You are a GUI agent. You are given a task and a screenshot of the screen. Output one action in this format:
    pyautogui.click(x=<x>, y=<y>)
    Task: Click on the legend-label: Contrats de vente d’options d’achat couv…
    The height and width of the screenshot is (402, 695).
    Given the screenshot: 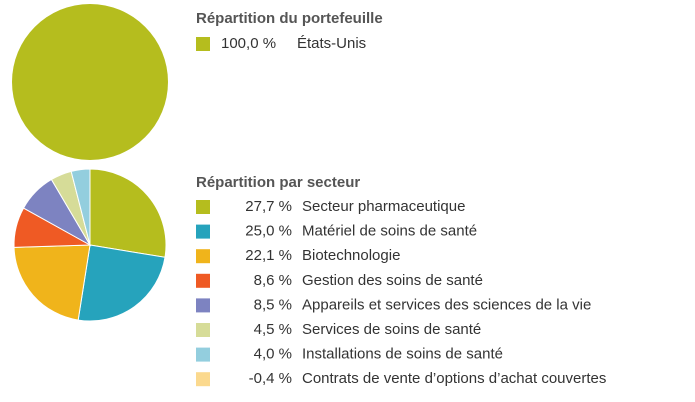 What is the action you would take?
    pyautogui.click(x=454, y=378)
    